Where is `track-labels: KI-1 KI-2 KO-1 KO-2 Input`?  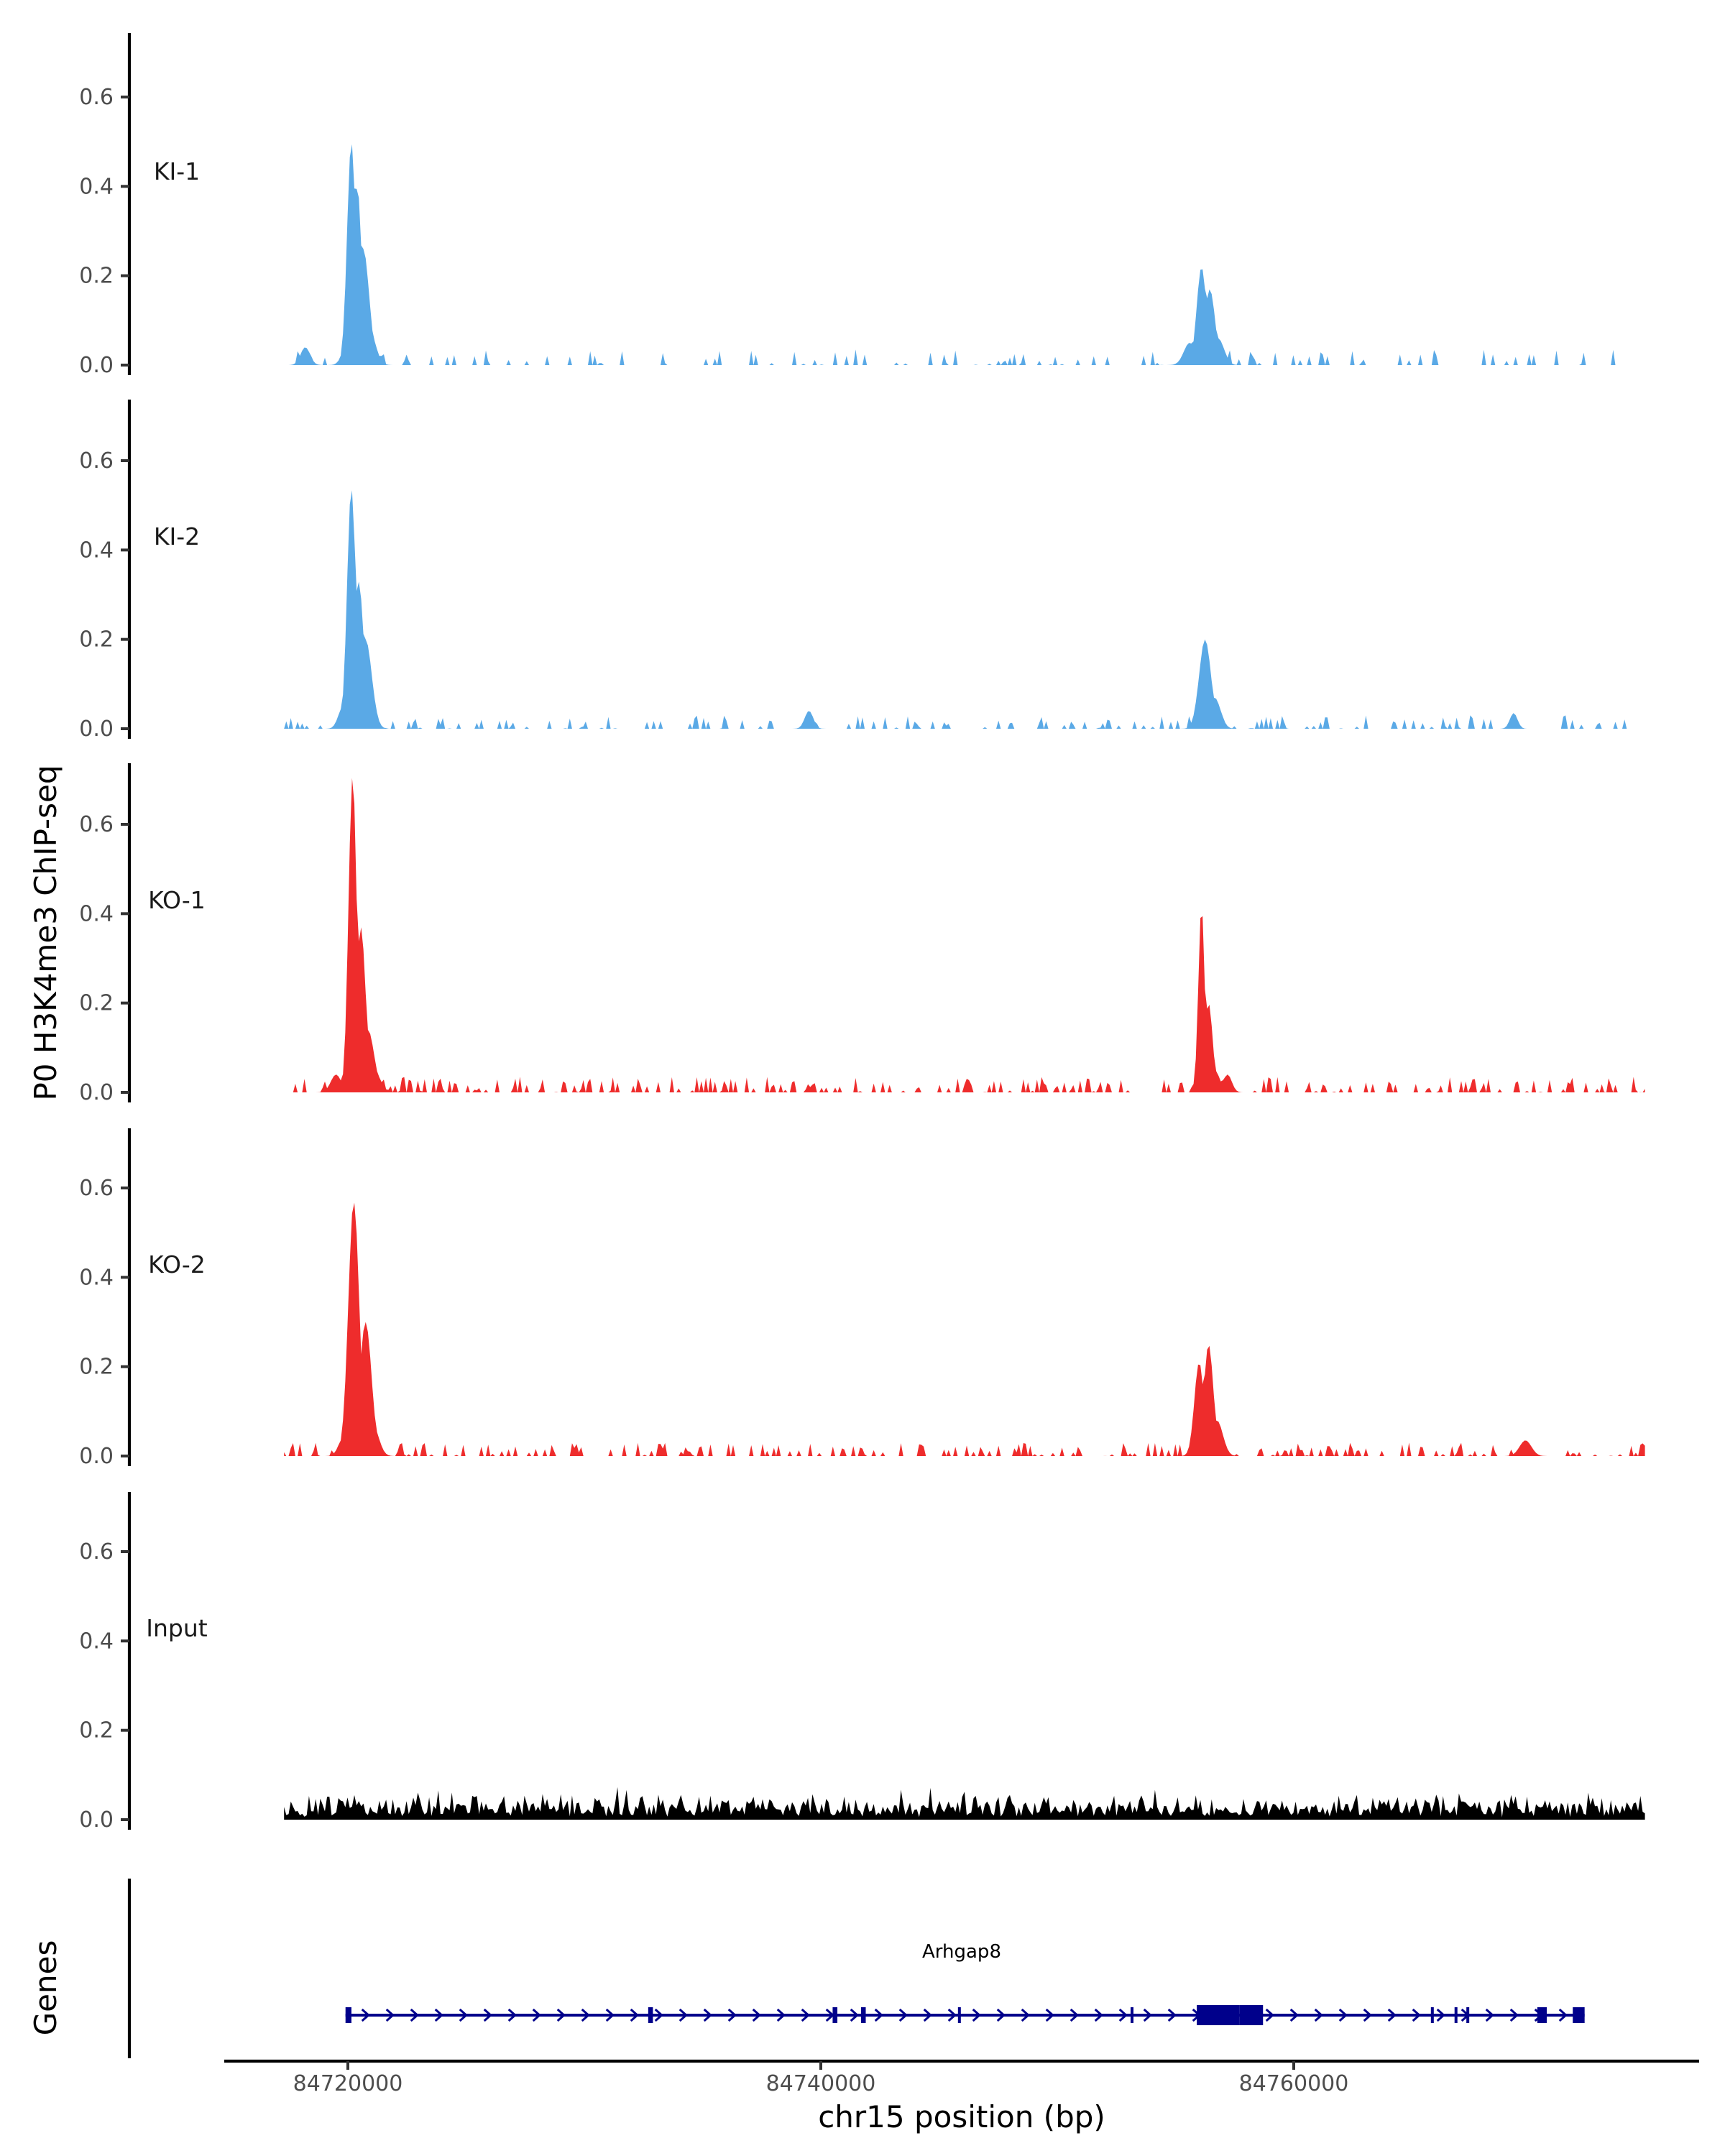 track-labels: KI-1 KI-2 KO-1 KO-2 Input is located at coordinates (177, 900).